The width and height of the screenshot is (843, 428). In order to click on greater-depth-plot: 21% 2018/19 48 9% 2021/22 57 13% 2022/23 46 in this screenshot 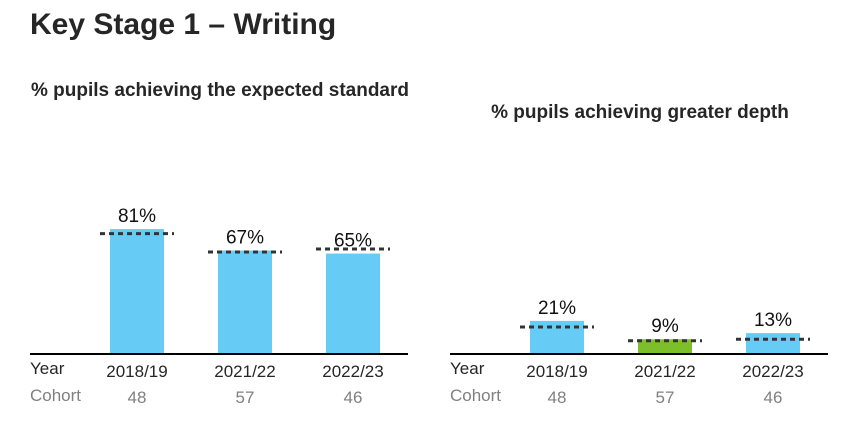, I will do `click(639, 352)`.